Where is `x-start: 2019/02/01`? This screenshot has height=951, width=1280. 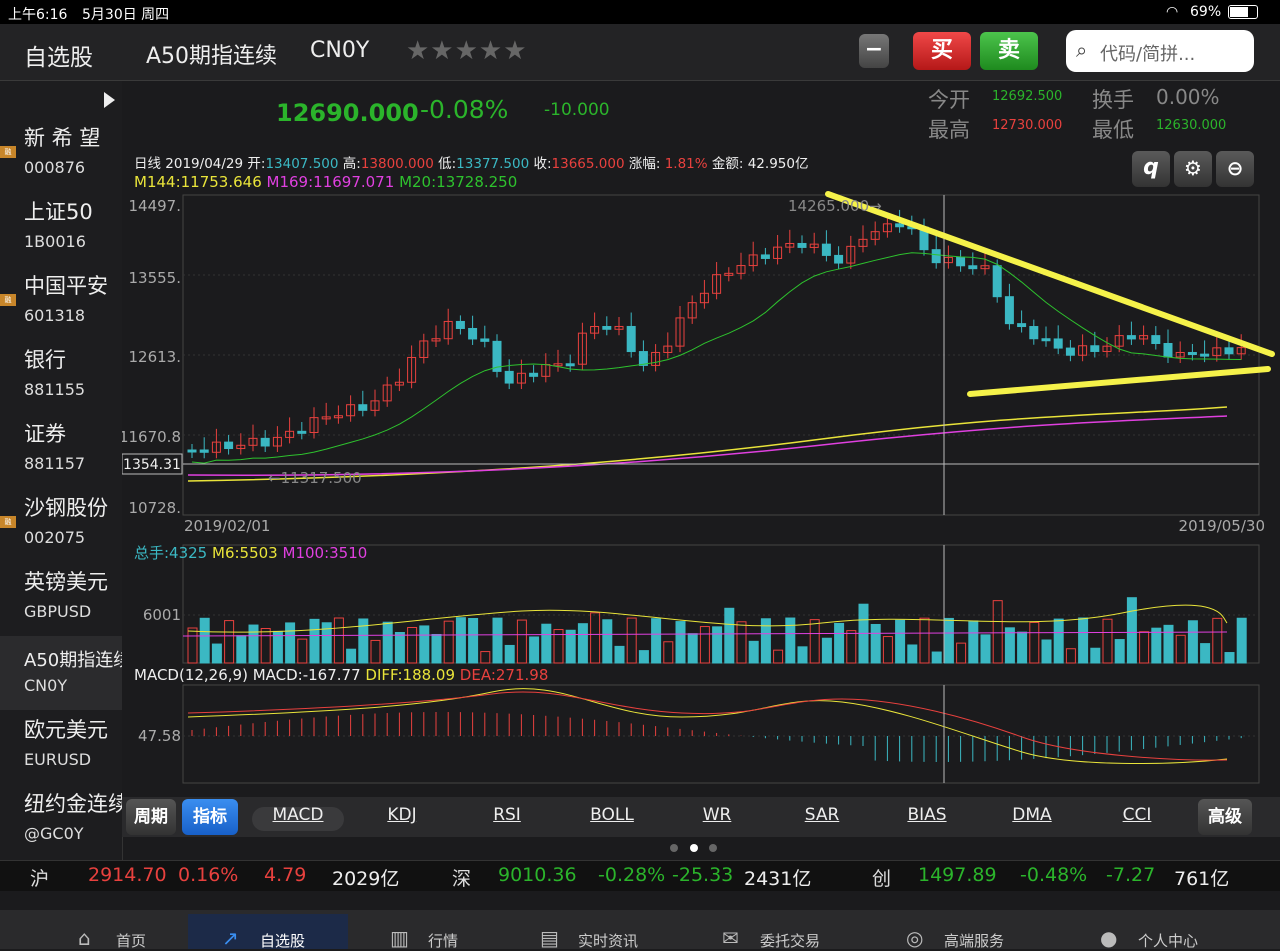 x-start: 2019/02/01 is located at coordinates (227, 526).